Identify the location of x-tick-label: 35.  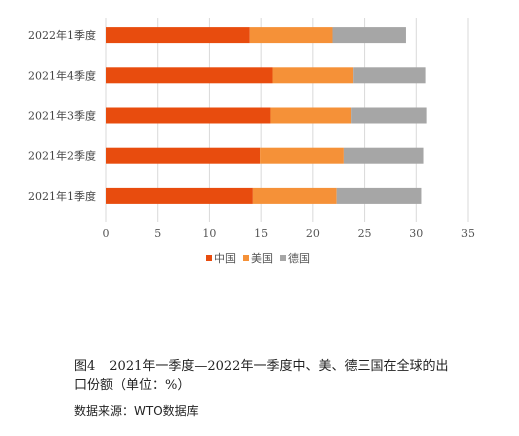
(468, 233).